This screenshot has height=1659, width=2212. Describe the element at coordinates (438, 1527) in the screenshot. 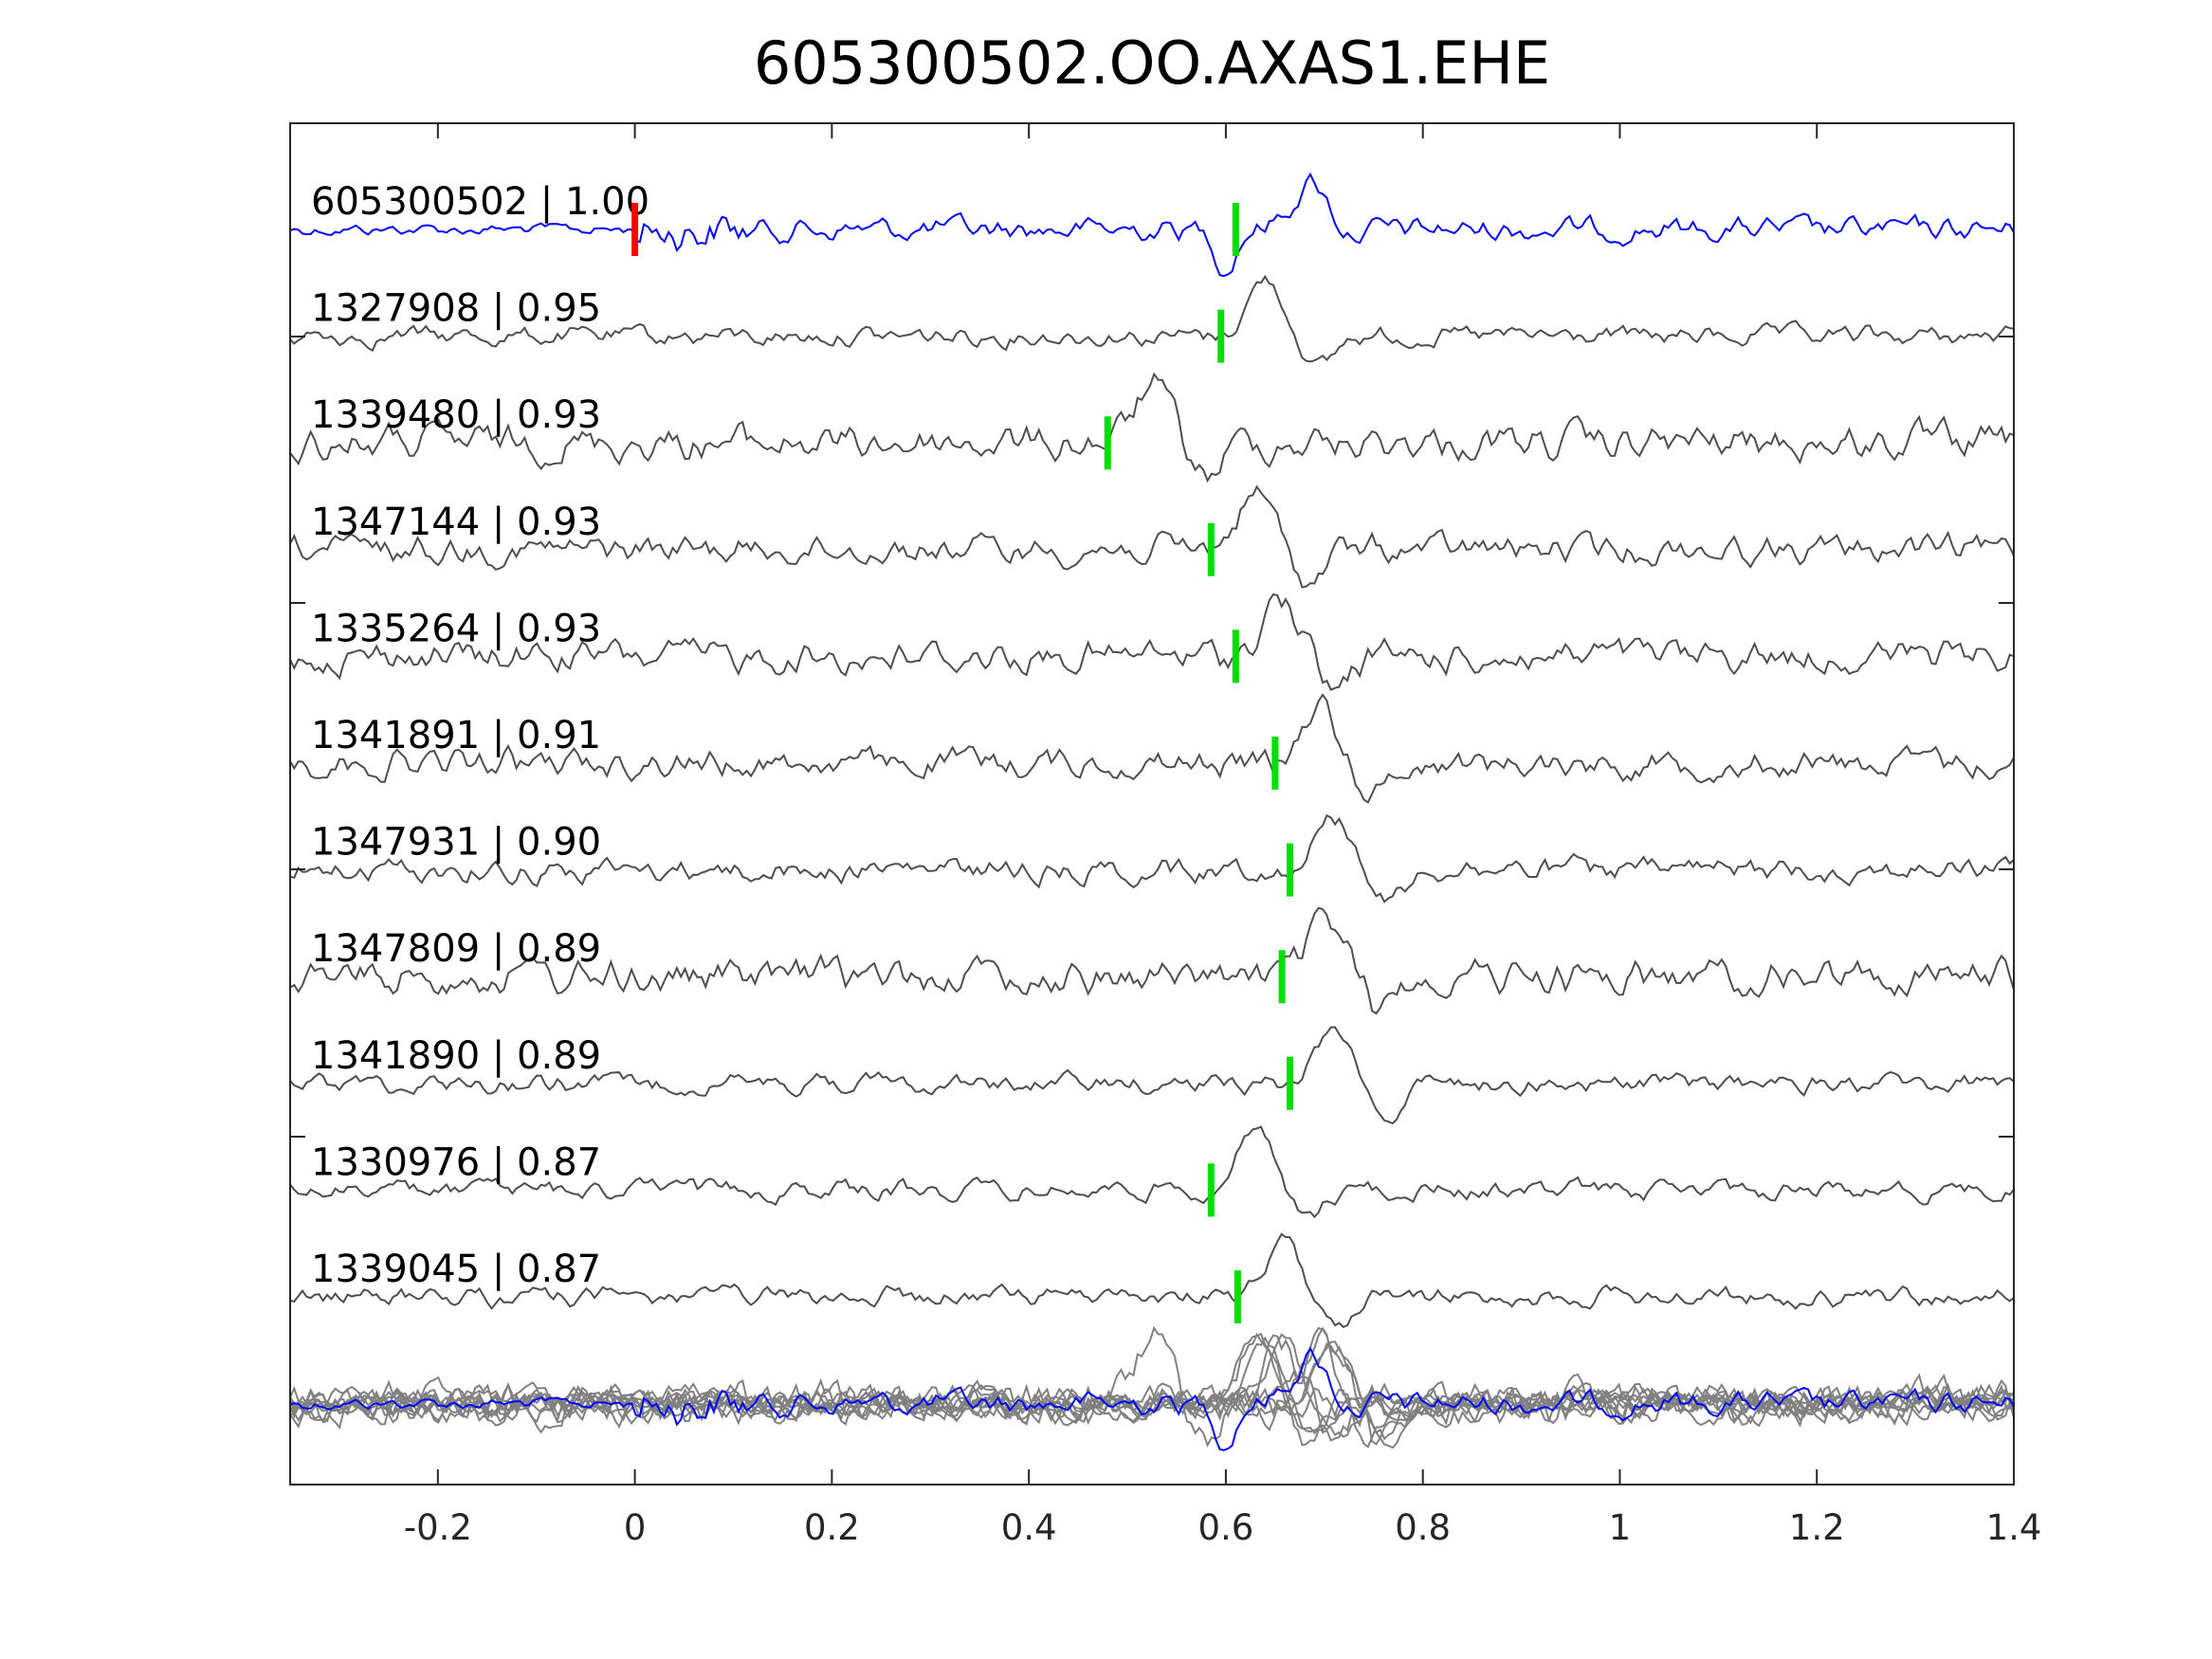

I see `x-tick-label: -0.2` at that location.